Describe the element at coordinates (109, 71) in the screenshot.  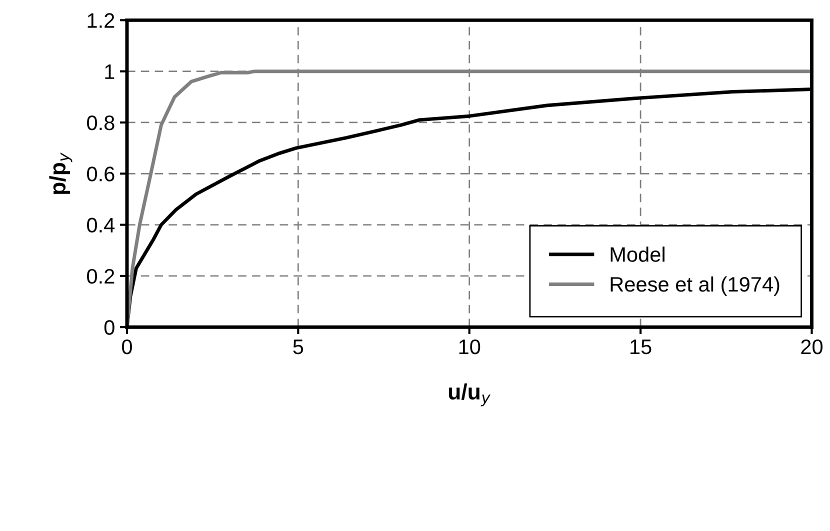
I see `y-tick-label: 1` at that location.